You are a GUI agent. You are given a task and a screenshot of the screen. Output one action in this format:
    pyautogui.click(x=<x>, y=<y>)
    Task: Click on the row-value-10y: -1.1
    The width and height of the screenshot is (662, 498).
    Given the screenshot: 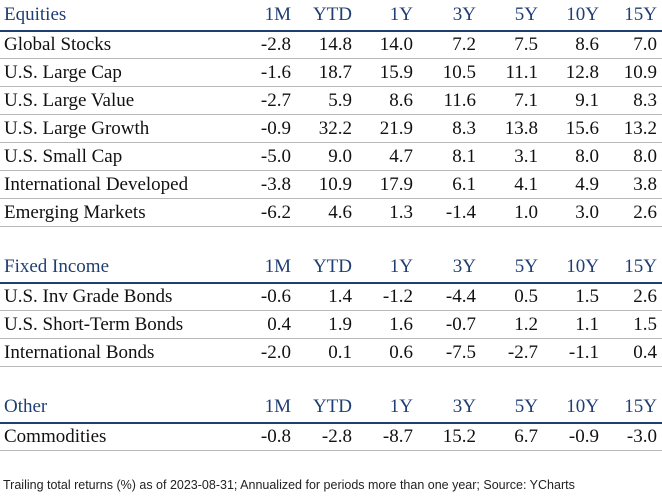 What is the action you would take?
    pyautogui.click(x=583, y=352)
    